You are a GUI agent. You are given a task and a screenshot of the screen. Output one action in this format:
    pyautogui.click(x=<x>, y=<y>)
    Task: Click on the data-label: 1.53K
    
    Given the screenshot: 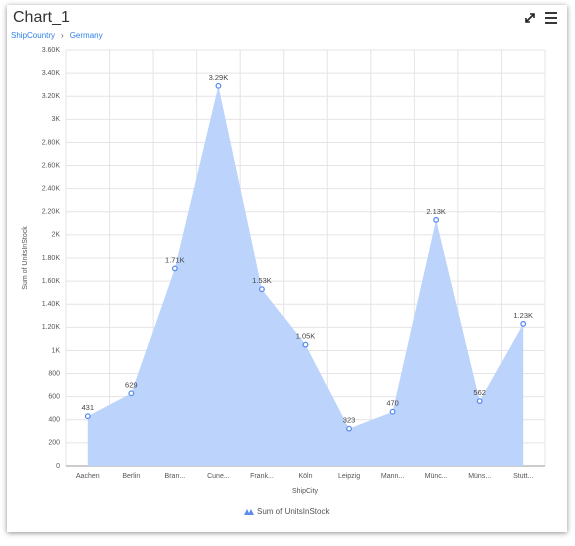 What is the action you would take?
    pyautogui.click(x=262, y=280)
    